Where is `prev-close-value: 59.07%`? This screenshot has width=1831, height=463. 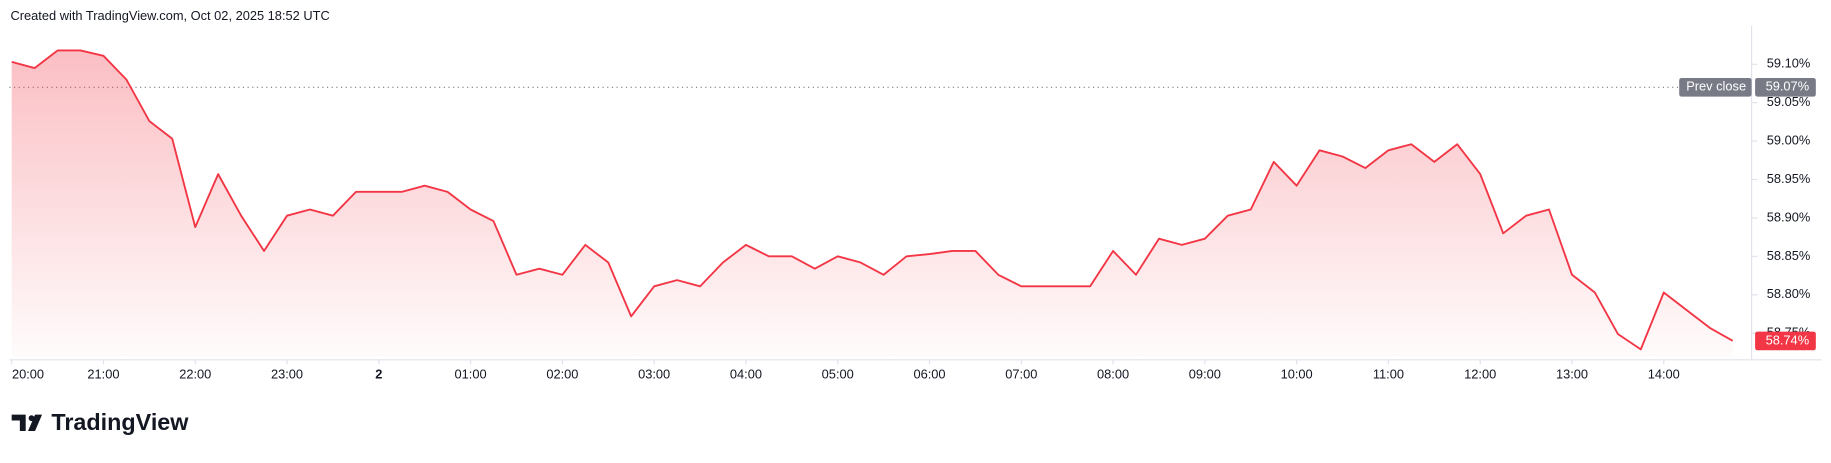
prev-close-value: 59.07% is located at coordinates (1788, 86).